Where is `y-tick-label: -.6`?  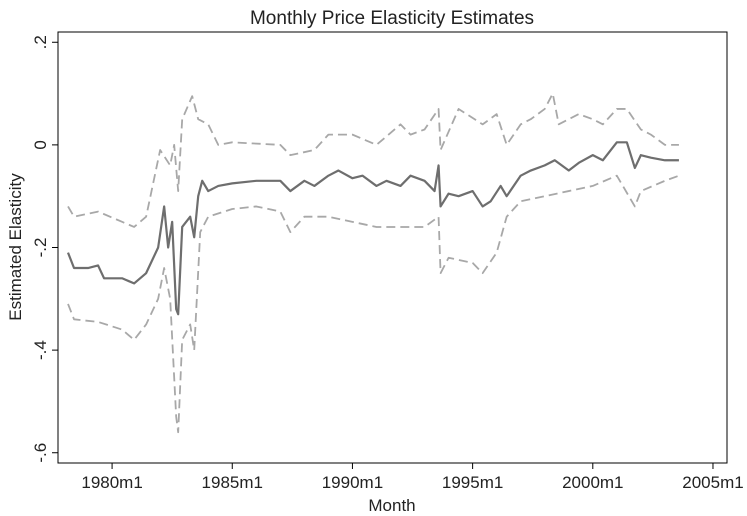 y-tick-label: -.6 is located at coordinates (40, 453).